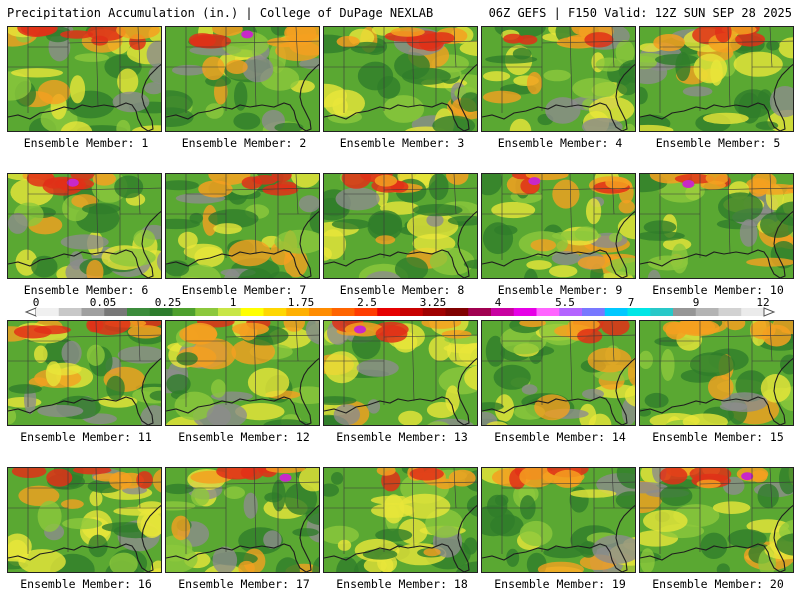 Image resolution: width=800 pixels, height=600 pixels. What do you see at coordinates (86, 437) in the screenshot?
I see `ensemble-member-label: Ensemble Member: 11` at bounding box center [86, 437].